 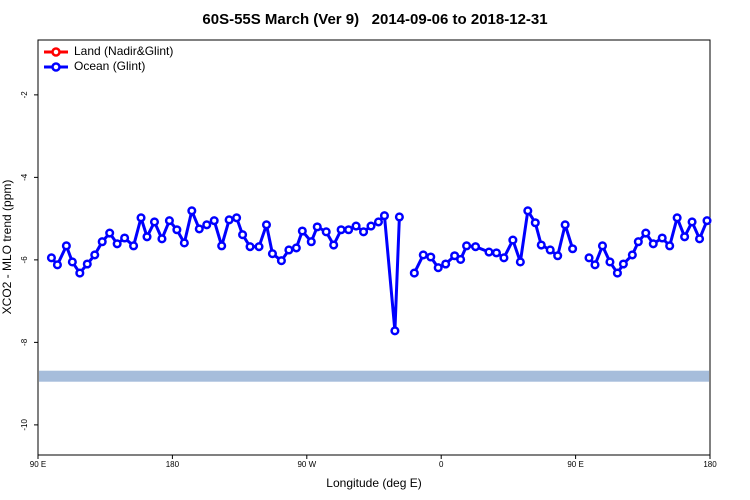 What do you see at coordinates (123, 51) in the screenshot?
I see `legend-label: Land (Nadir&Glint)` at bounding box center [123, 51].